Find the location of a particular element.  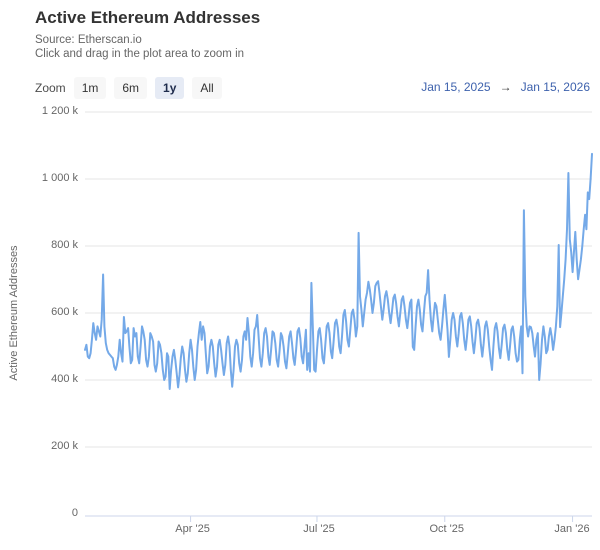

range-start-date: Jan 15, 2025 is located at coordinates (456, 87).